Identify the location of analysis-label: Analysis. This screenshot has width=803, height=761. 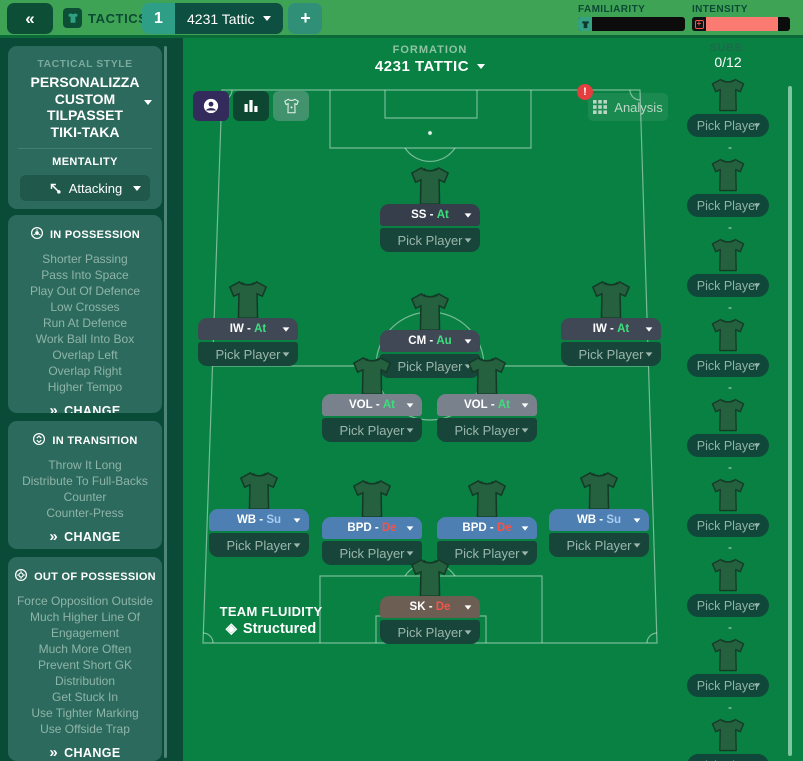
(638, 107).